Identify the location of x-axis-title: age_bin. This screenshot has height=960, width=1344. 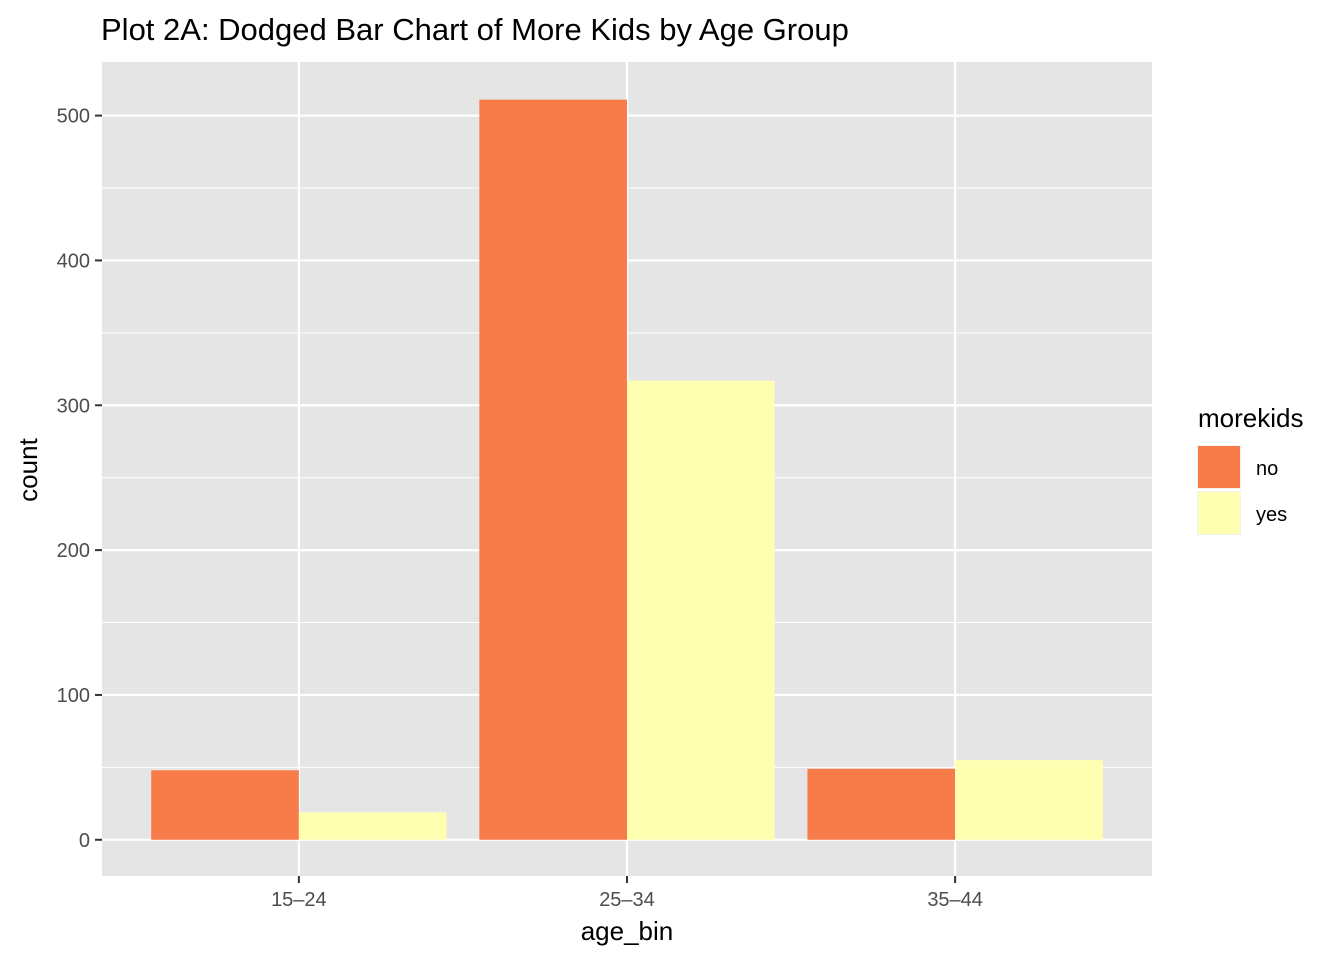
(627, 931).